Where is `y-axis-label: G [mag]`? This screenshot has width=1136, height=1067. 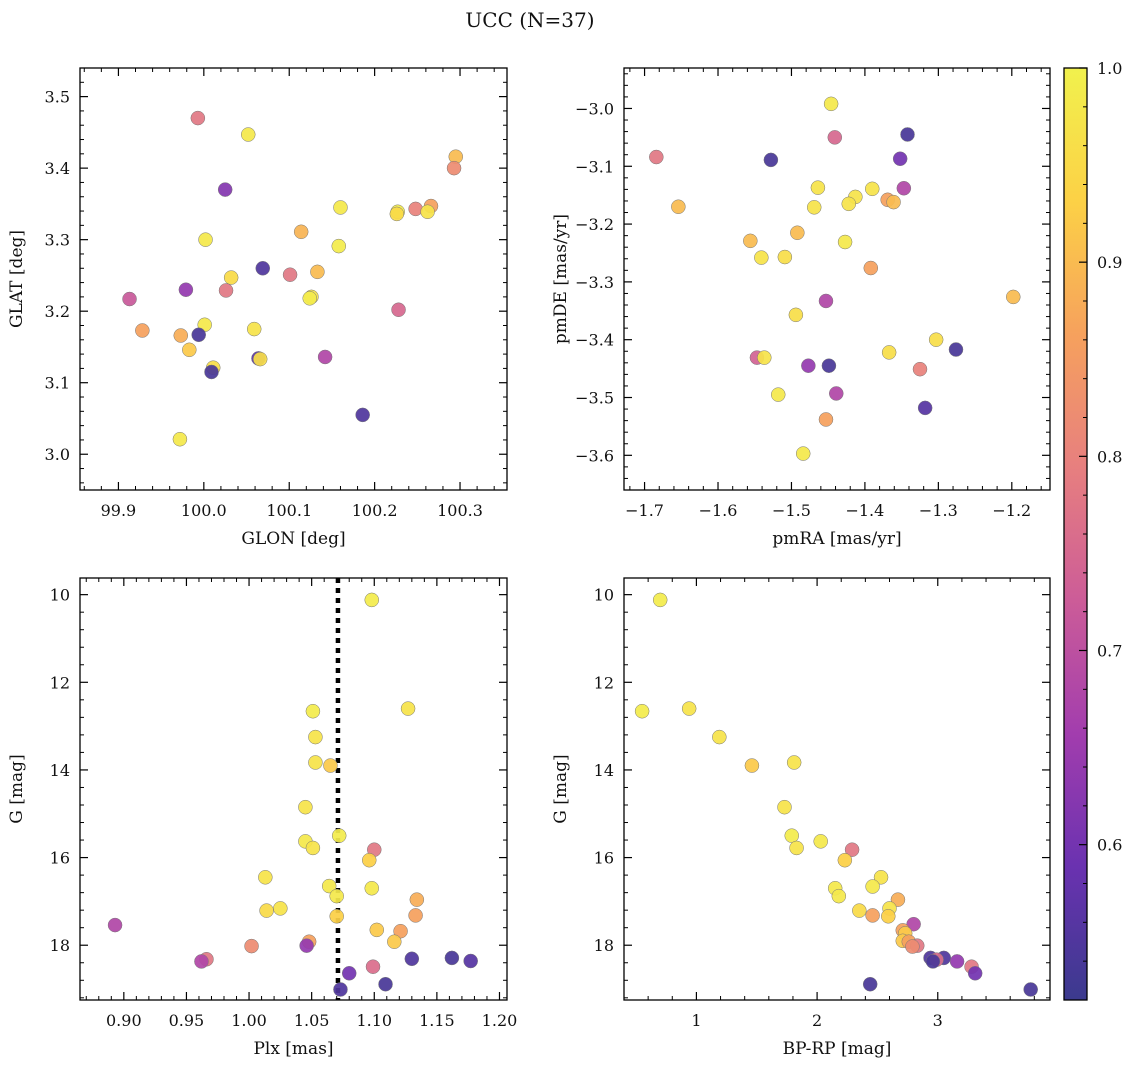 y-axis-label: G [mag] is located at coordinates (17, 788).